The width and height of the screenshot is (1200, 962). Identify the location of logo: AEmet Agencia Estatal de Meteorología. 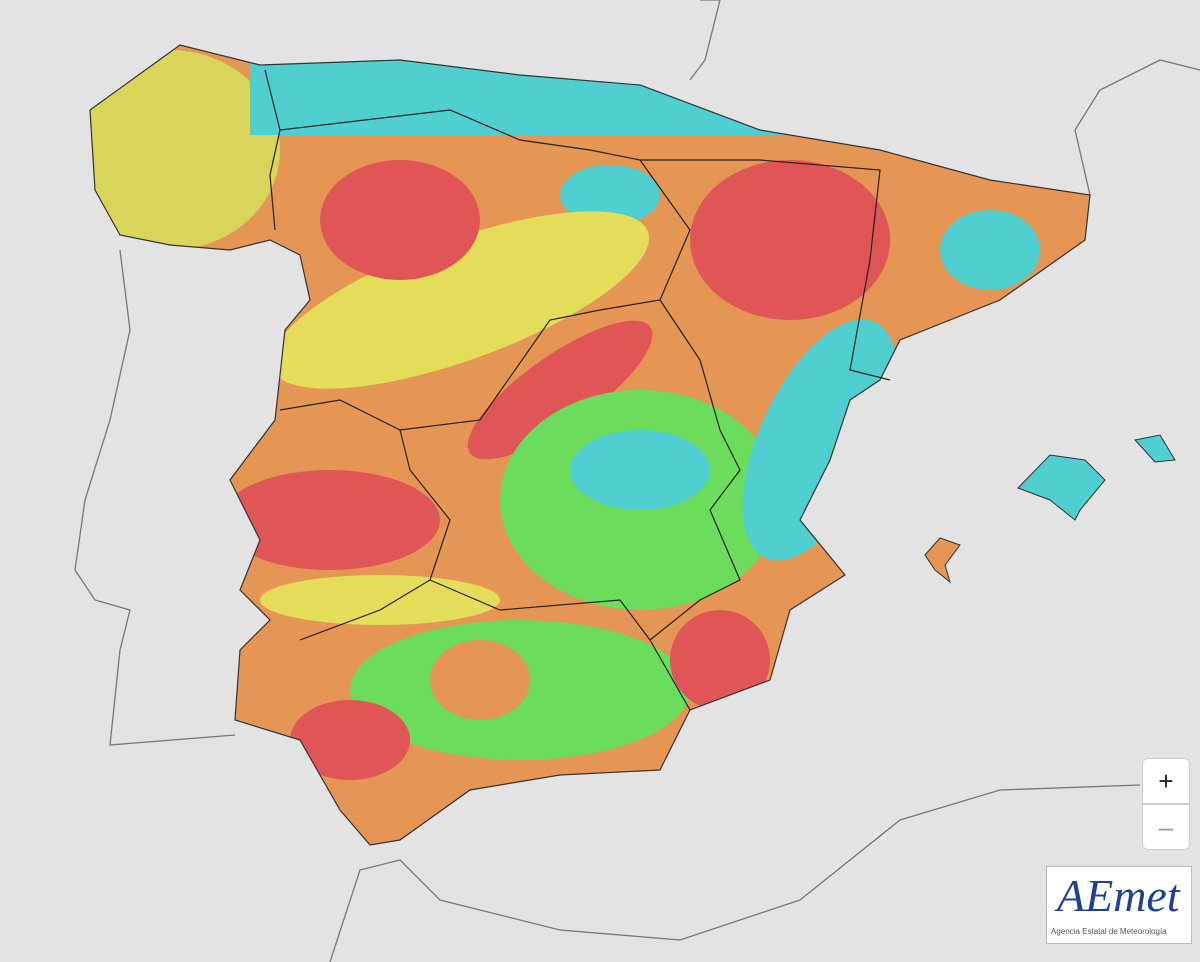
(1119, 905).